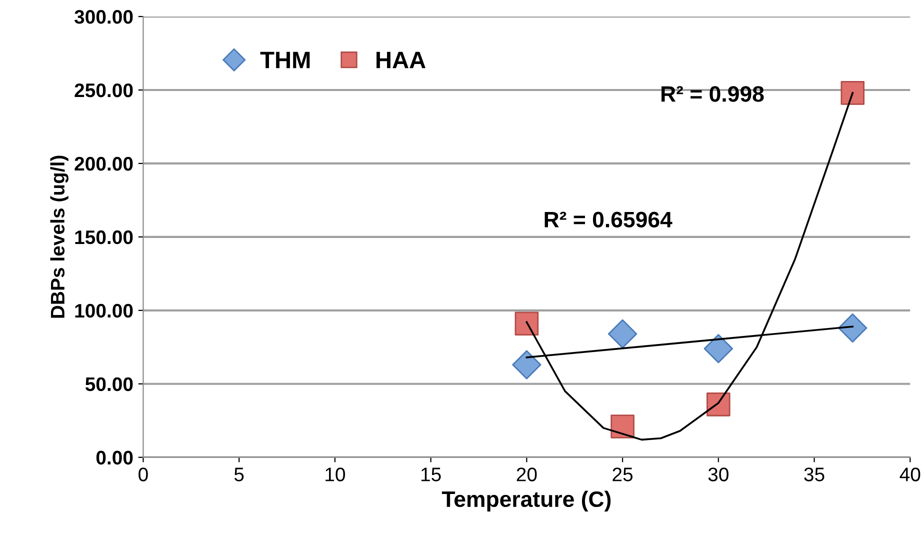  I want to click on y-tick-label: 250.00, so click(103, 90).